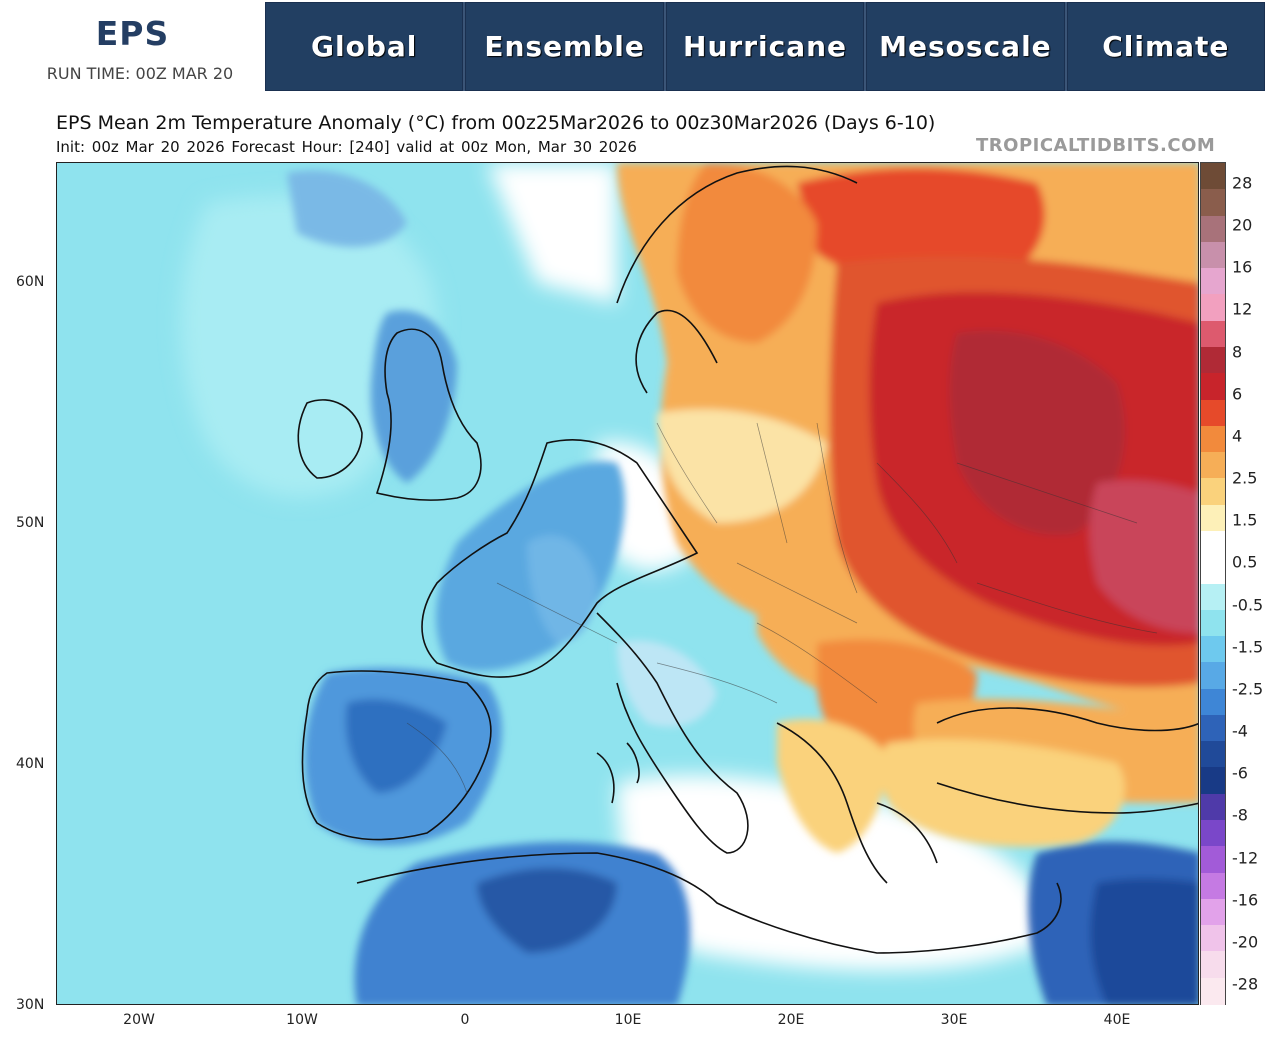  I want to click on nav-climate: Climate, so click(1166, 46).